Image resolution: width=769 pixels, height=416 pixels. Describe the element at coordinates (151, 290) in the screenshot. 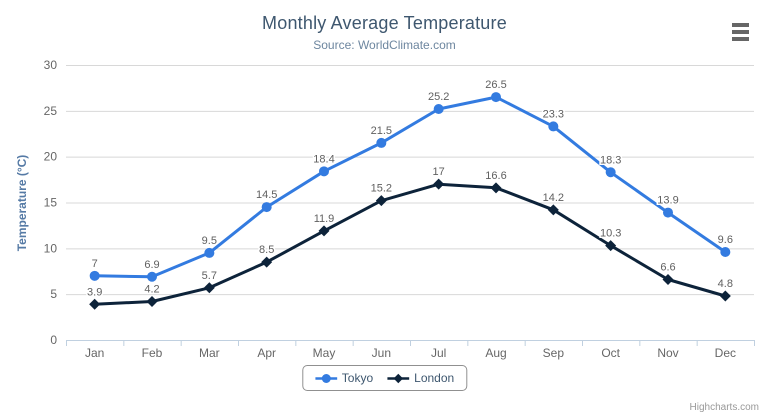

I see `data-label: 4.2` at that location.